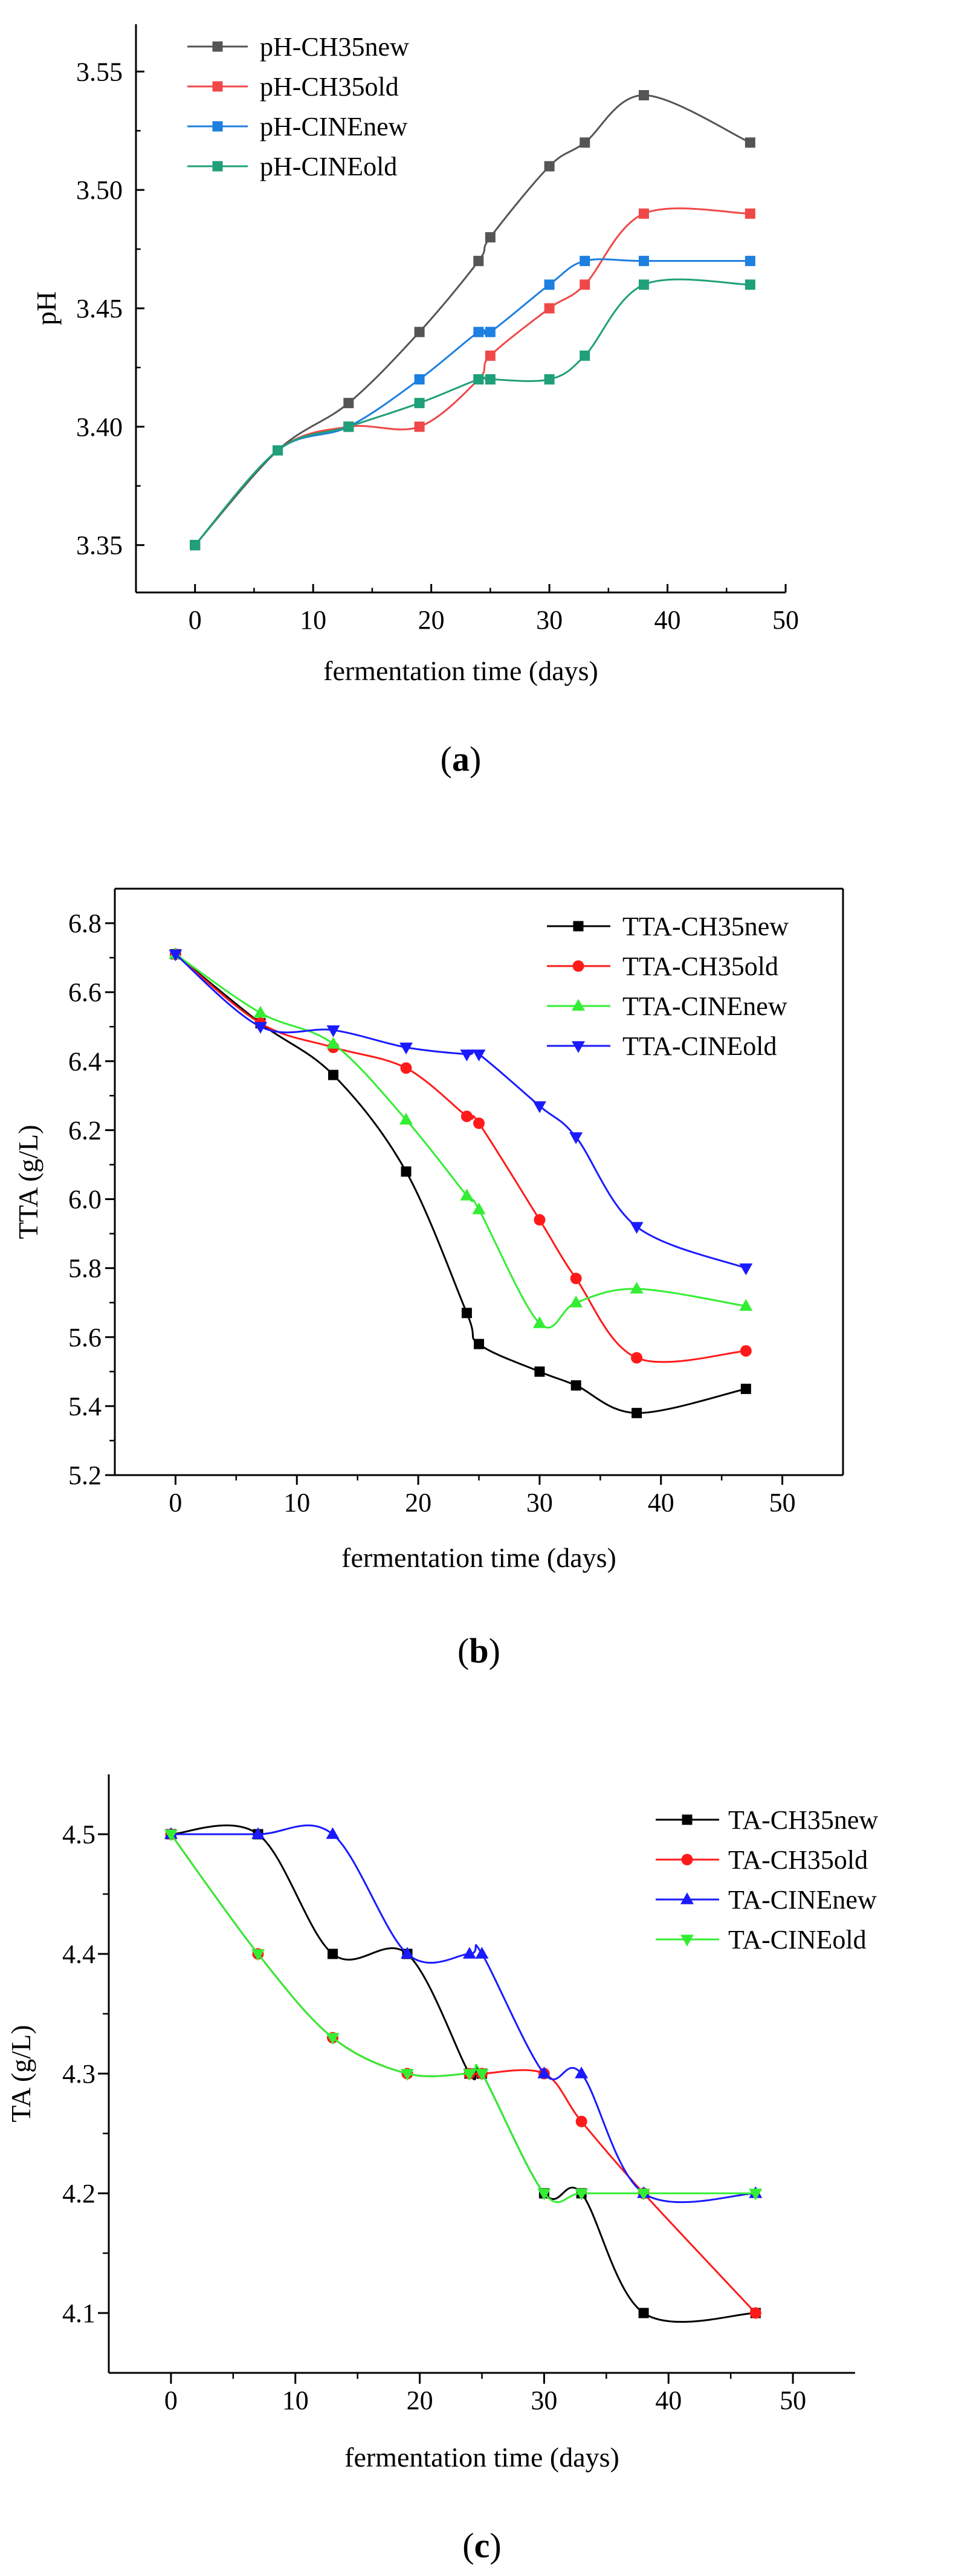 This screenshot has width=953, height=2576. What do you see at coordinates (85, 1337) in the screenshot?
I see `y-tick-label: 5.6` at bounding box center [85, 1337].